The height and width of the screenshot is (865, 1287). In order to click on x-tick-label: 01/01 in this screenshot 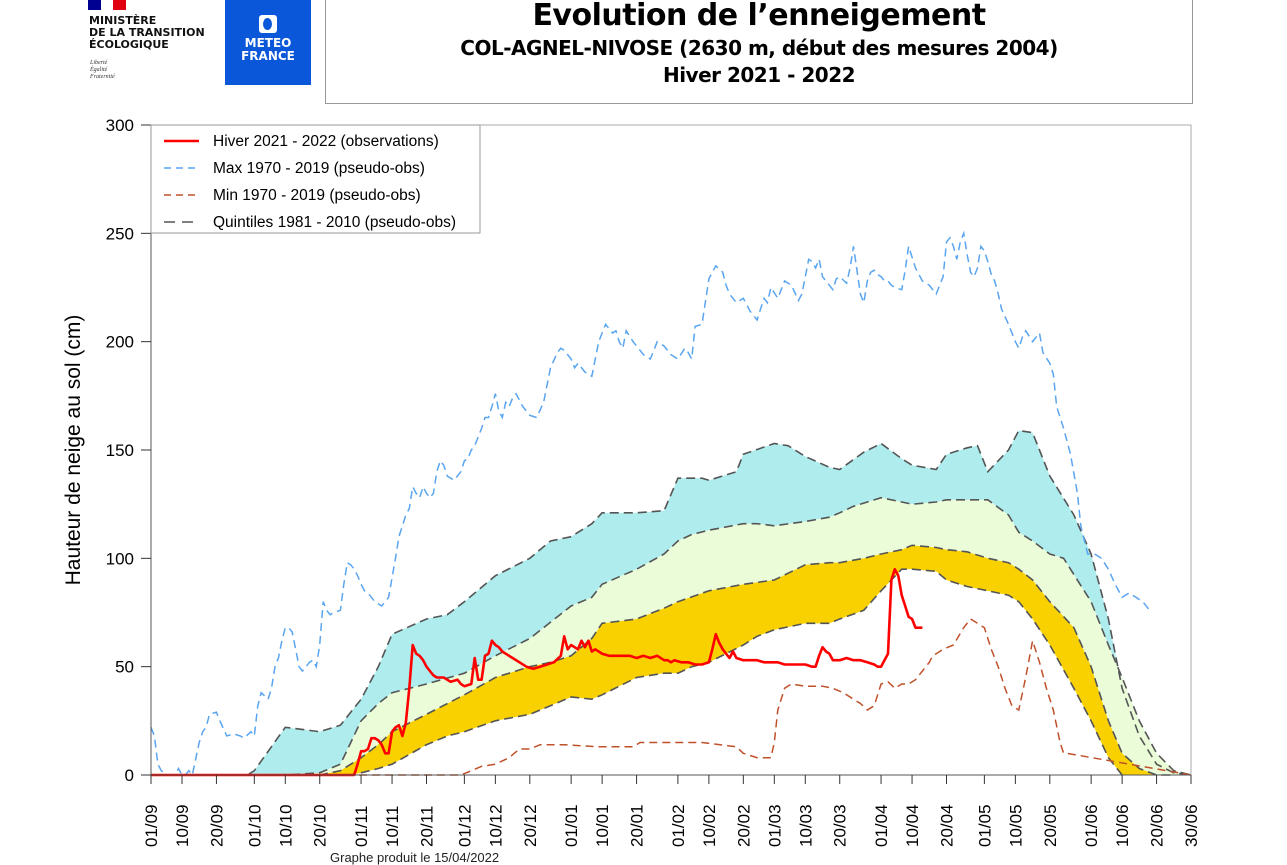, I will do `click(571, 825)`.